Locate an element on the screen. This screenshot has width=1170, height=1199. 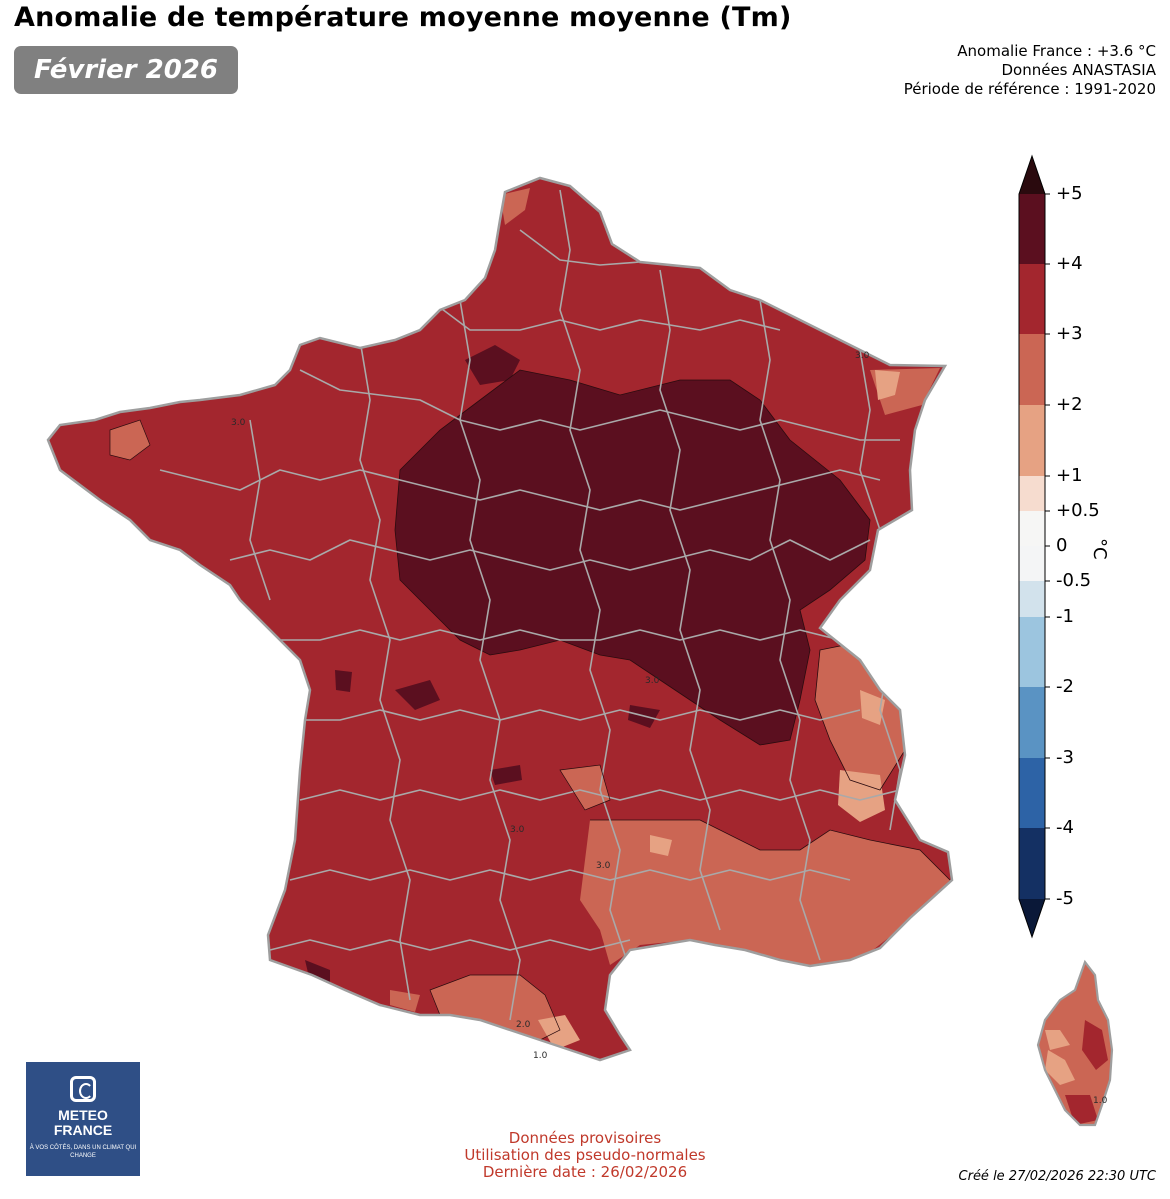
legend-tick-label: +2 is located at coordinates (1069, 404).